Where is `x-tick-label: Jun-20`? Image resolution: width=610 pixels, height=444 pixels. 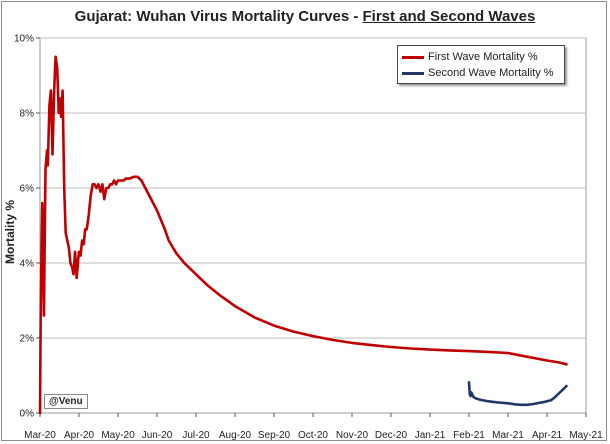 x-tick-label: Jun-20 is located at coordinates (157, 435).